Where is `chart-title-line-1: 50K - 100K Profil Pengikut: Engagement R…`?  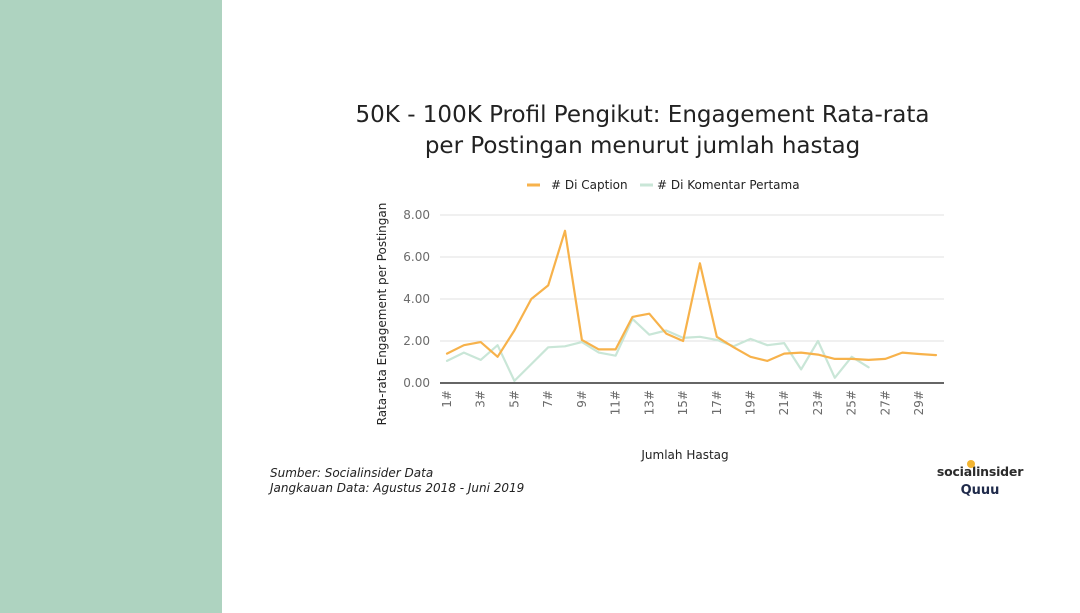 chart-title-line-1: 50K - 100K Profil Pengikut: Engagement R… is located at coordinates (642, 115).